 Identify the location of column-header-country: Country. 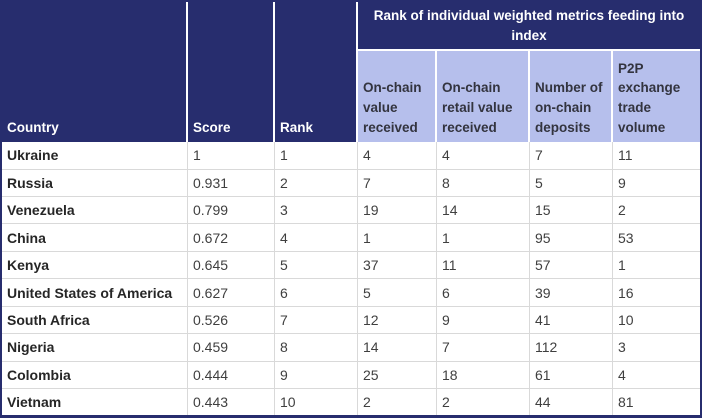
(95, 72).